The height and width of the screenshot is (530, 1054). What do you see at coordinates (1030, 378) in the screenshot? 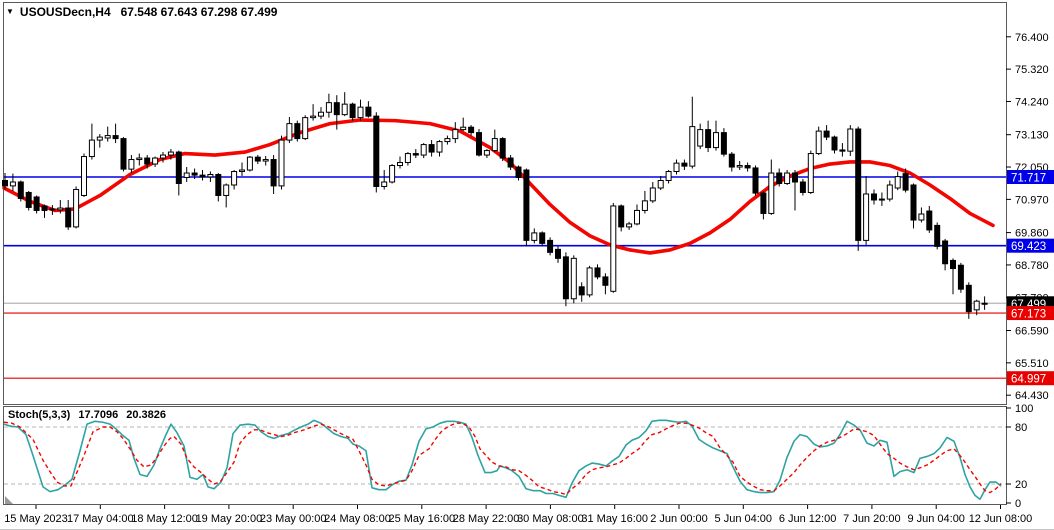
I see `price-badge-64.997: 64.997` at bounding box center [1030, 378].